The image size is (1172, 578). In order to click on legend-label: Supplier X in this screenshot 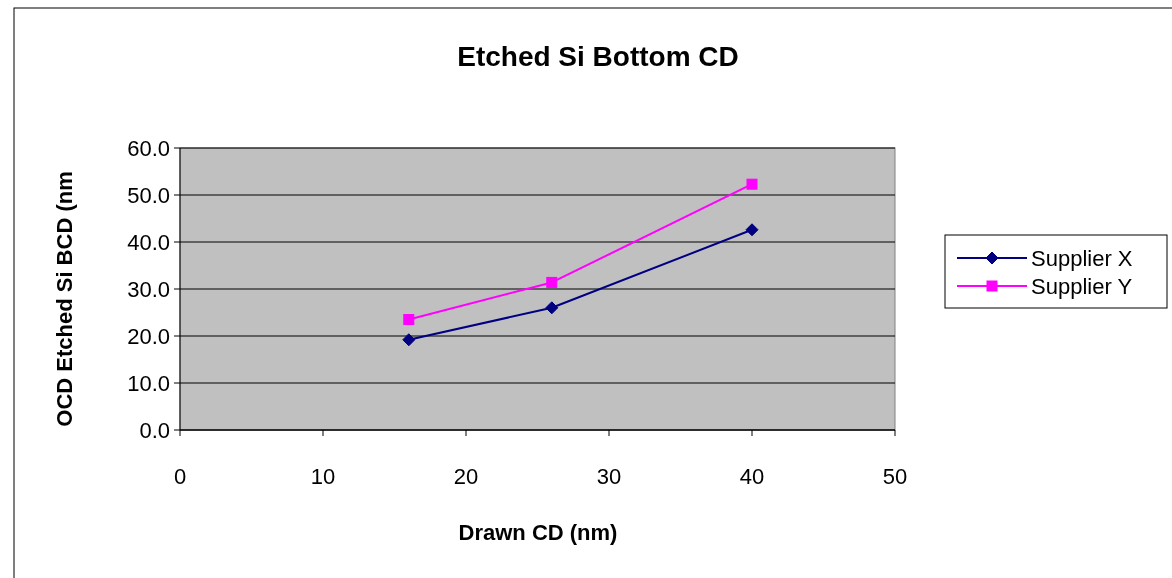, I will do `click(1082, 258)`.